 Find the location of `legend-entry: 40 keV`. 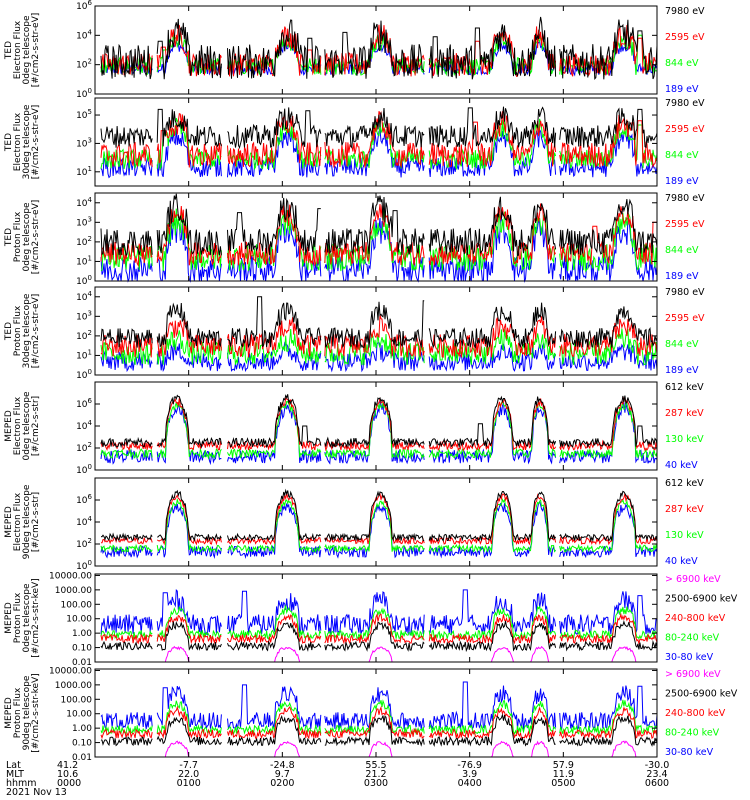

legend-entry: 40 keV is located at coordinates (681, 561).